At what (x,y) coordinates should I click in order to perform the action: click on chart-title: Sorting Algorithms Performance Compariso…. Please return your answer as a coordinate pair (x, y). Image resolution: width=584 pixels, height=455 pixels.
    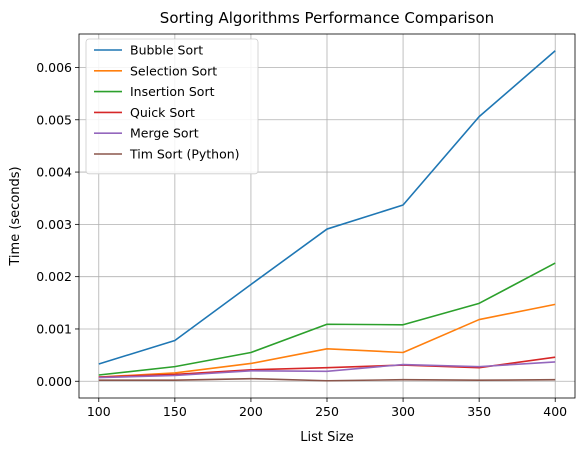
    Looking at the image, I should click on (327, 18).